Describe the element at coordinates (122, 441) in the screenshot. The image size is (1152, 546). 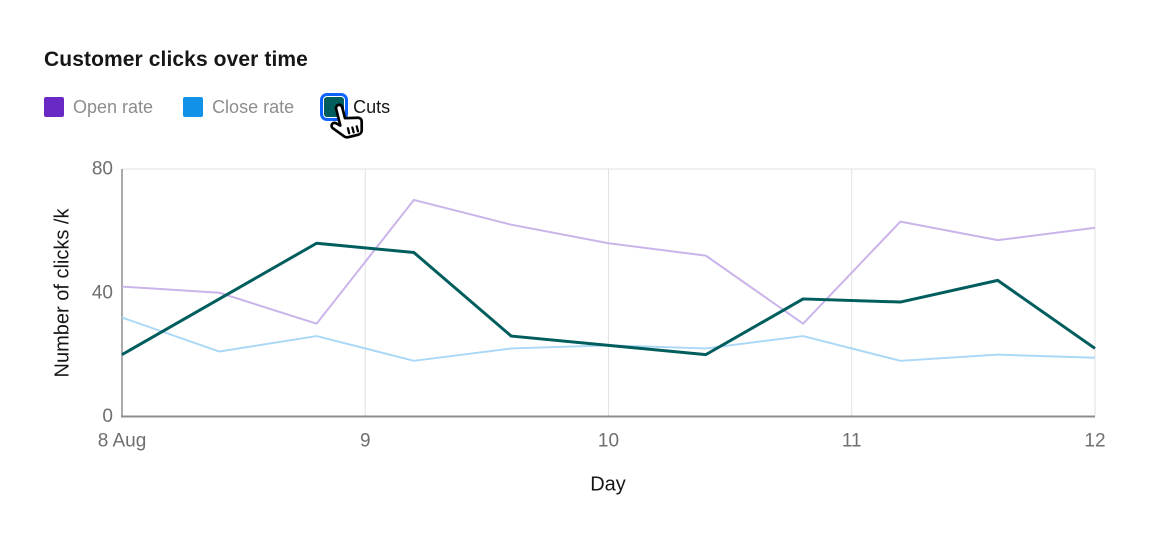
I see `x-tick-label: 8 Aug` at that location.